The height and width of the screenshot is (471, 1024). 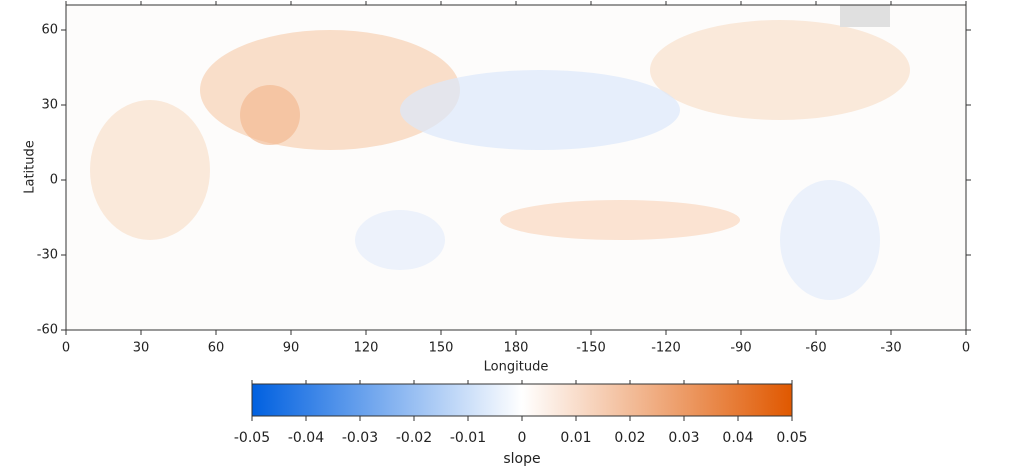 What do you see at coordinates (49, 105) in the screenshot?
I see `y-tick-label: 30` at bounding box center [49, 105].